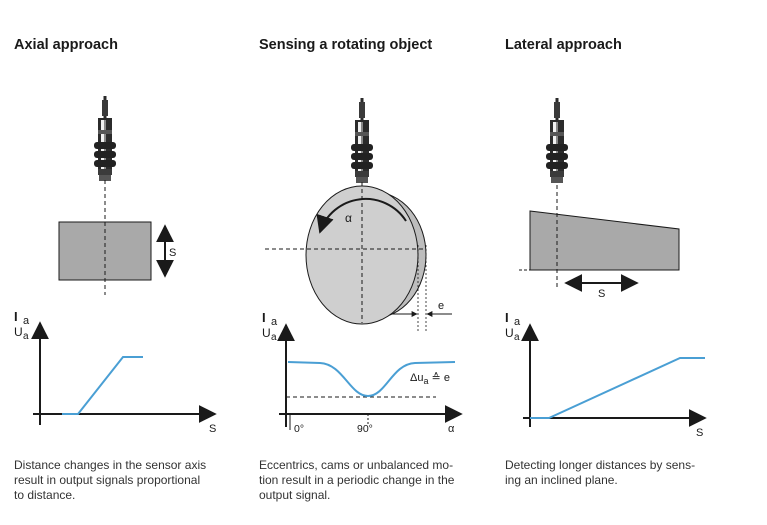  What do you see at coordinates (45, 495) in the screenshot?
I see `caption-axial-line-3: to distance.` at bounding box center [45, 495].